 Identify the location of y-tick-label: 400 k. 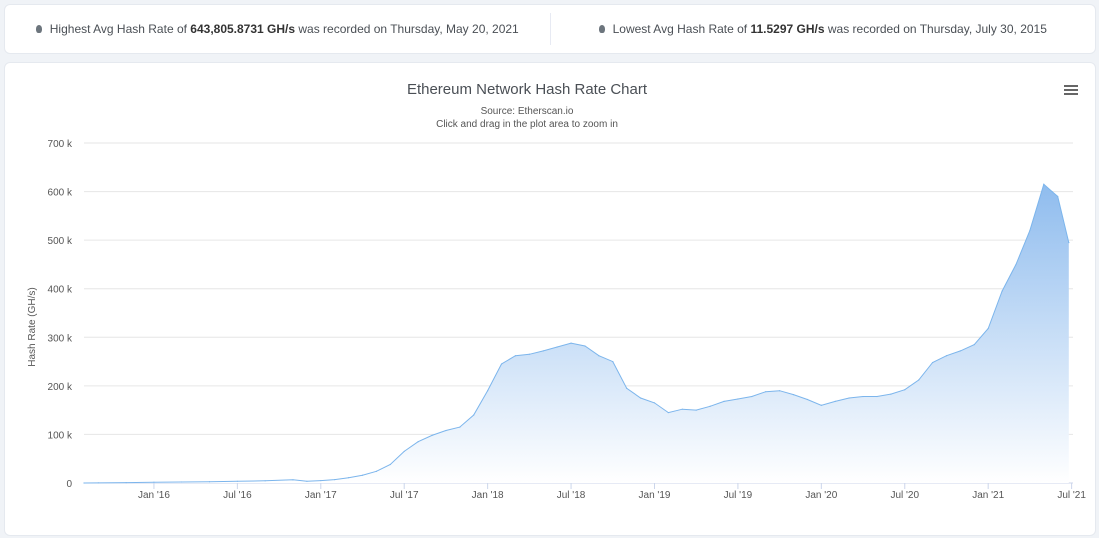
(60, 290).